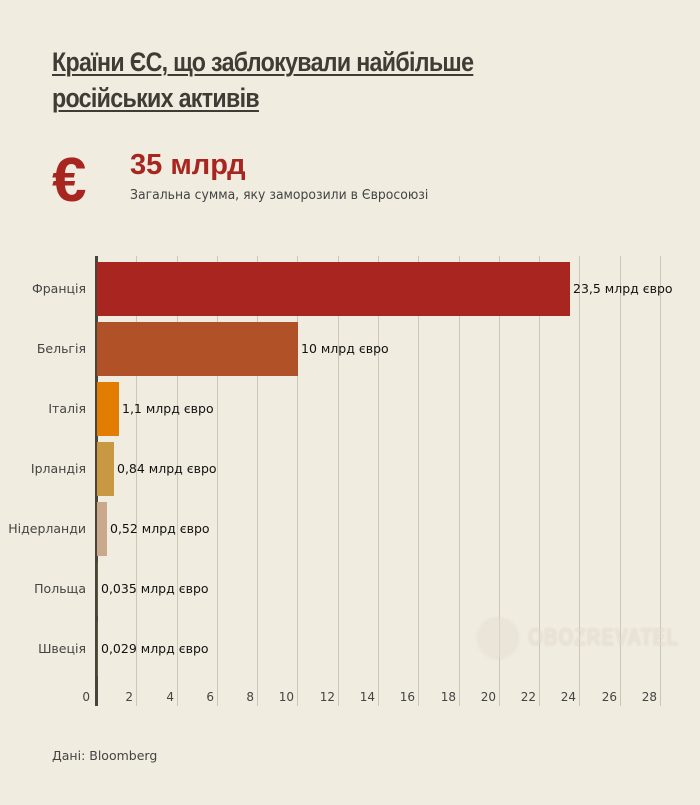  I want to click on category-label: Італія, so click(67, 408).